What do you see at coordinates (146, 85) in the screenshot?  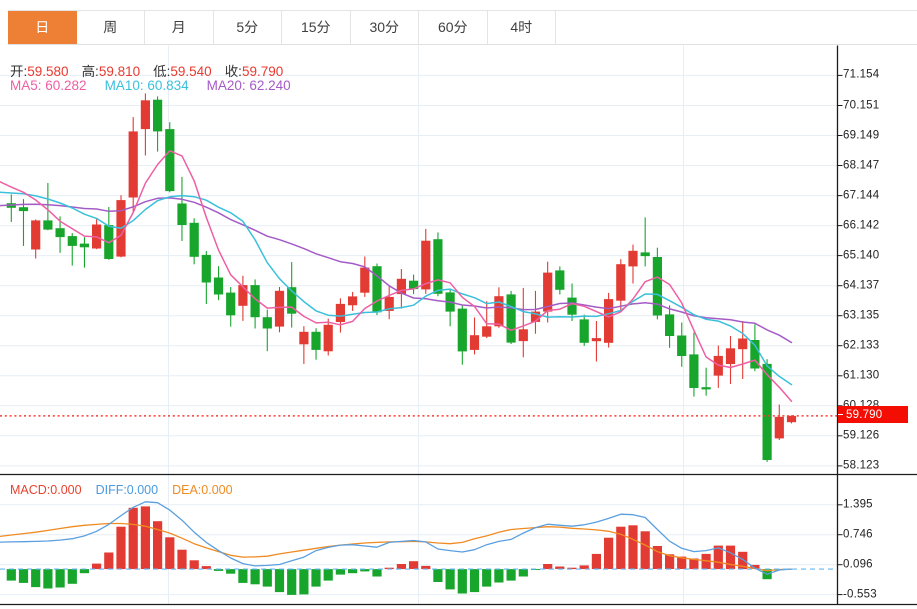 I see `ma-legend-item: MA10: 60.834` at bounding box center [146, 85].